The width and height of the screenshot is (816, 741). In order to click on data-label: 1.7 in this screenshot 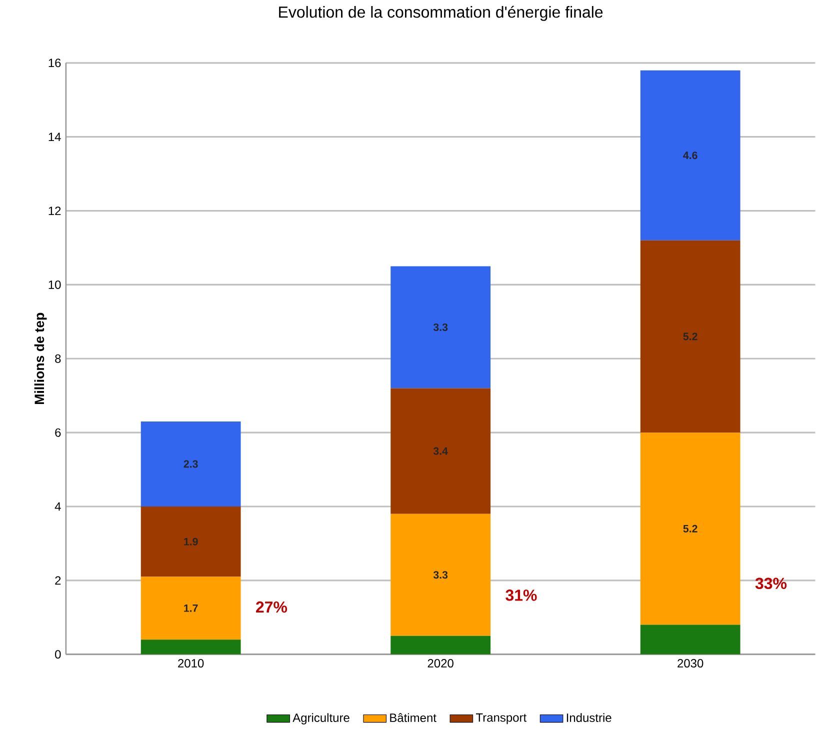, I will do `click(191, 608)`.